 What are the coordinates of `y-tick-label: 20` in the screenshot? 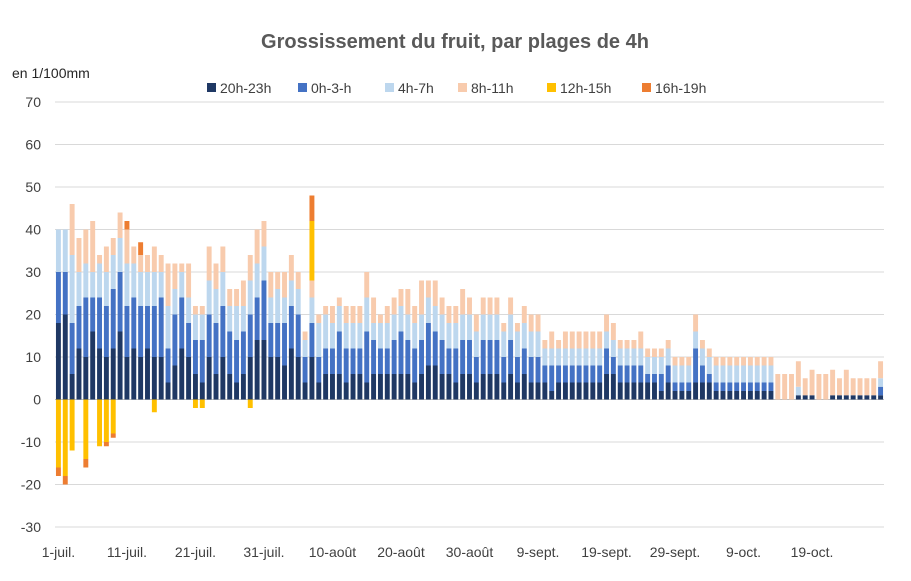 It's located at (33, 315).